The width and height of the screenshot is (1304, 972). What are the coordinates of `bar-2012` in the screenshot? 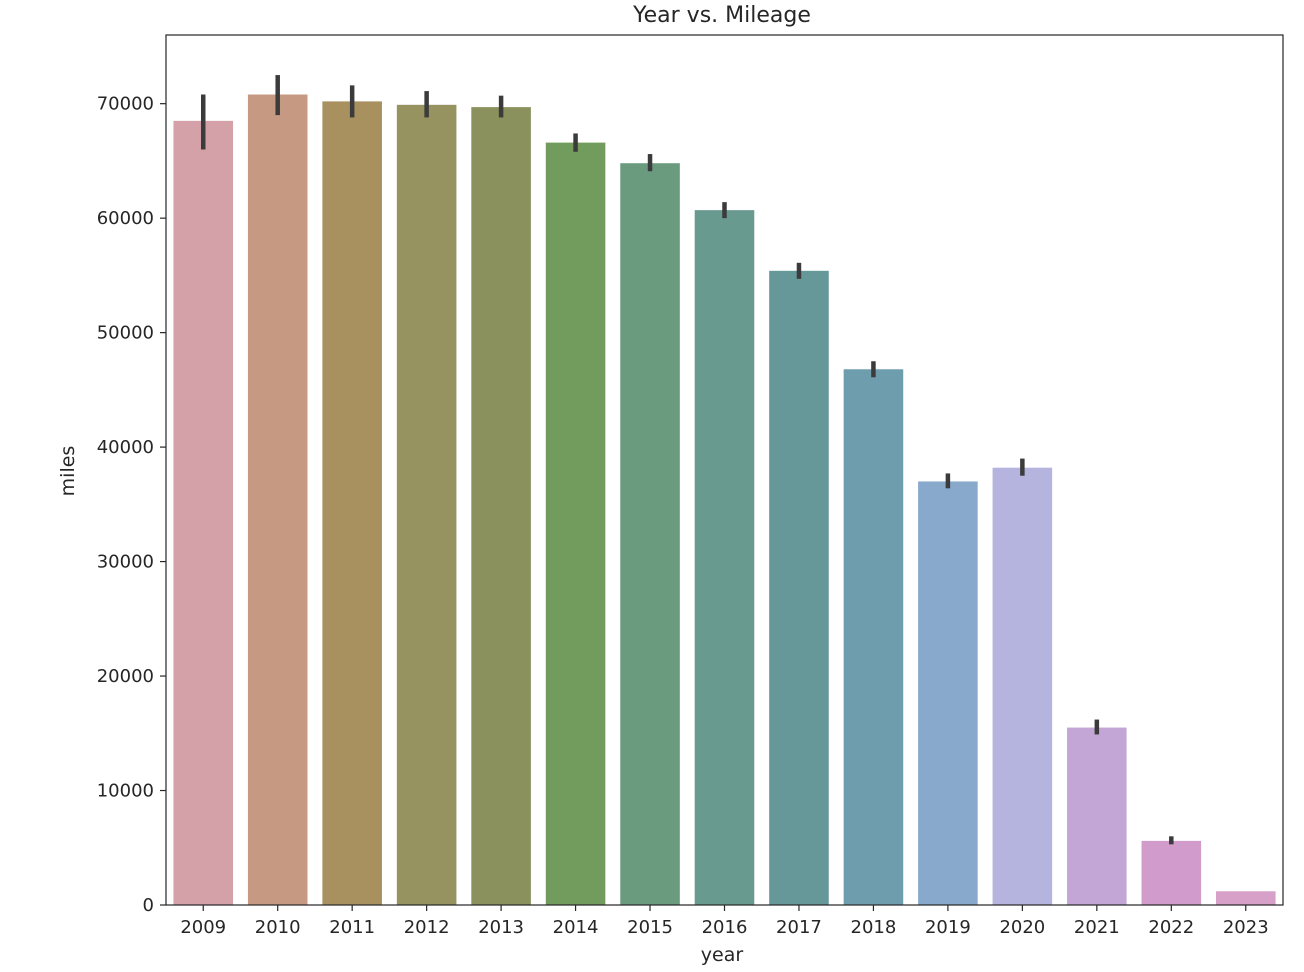 It's located at (426, 504).